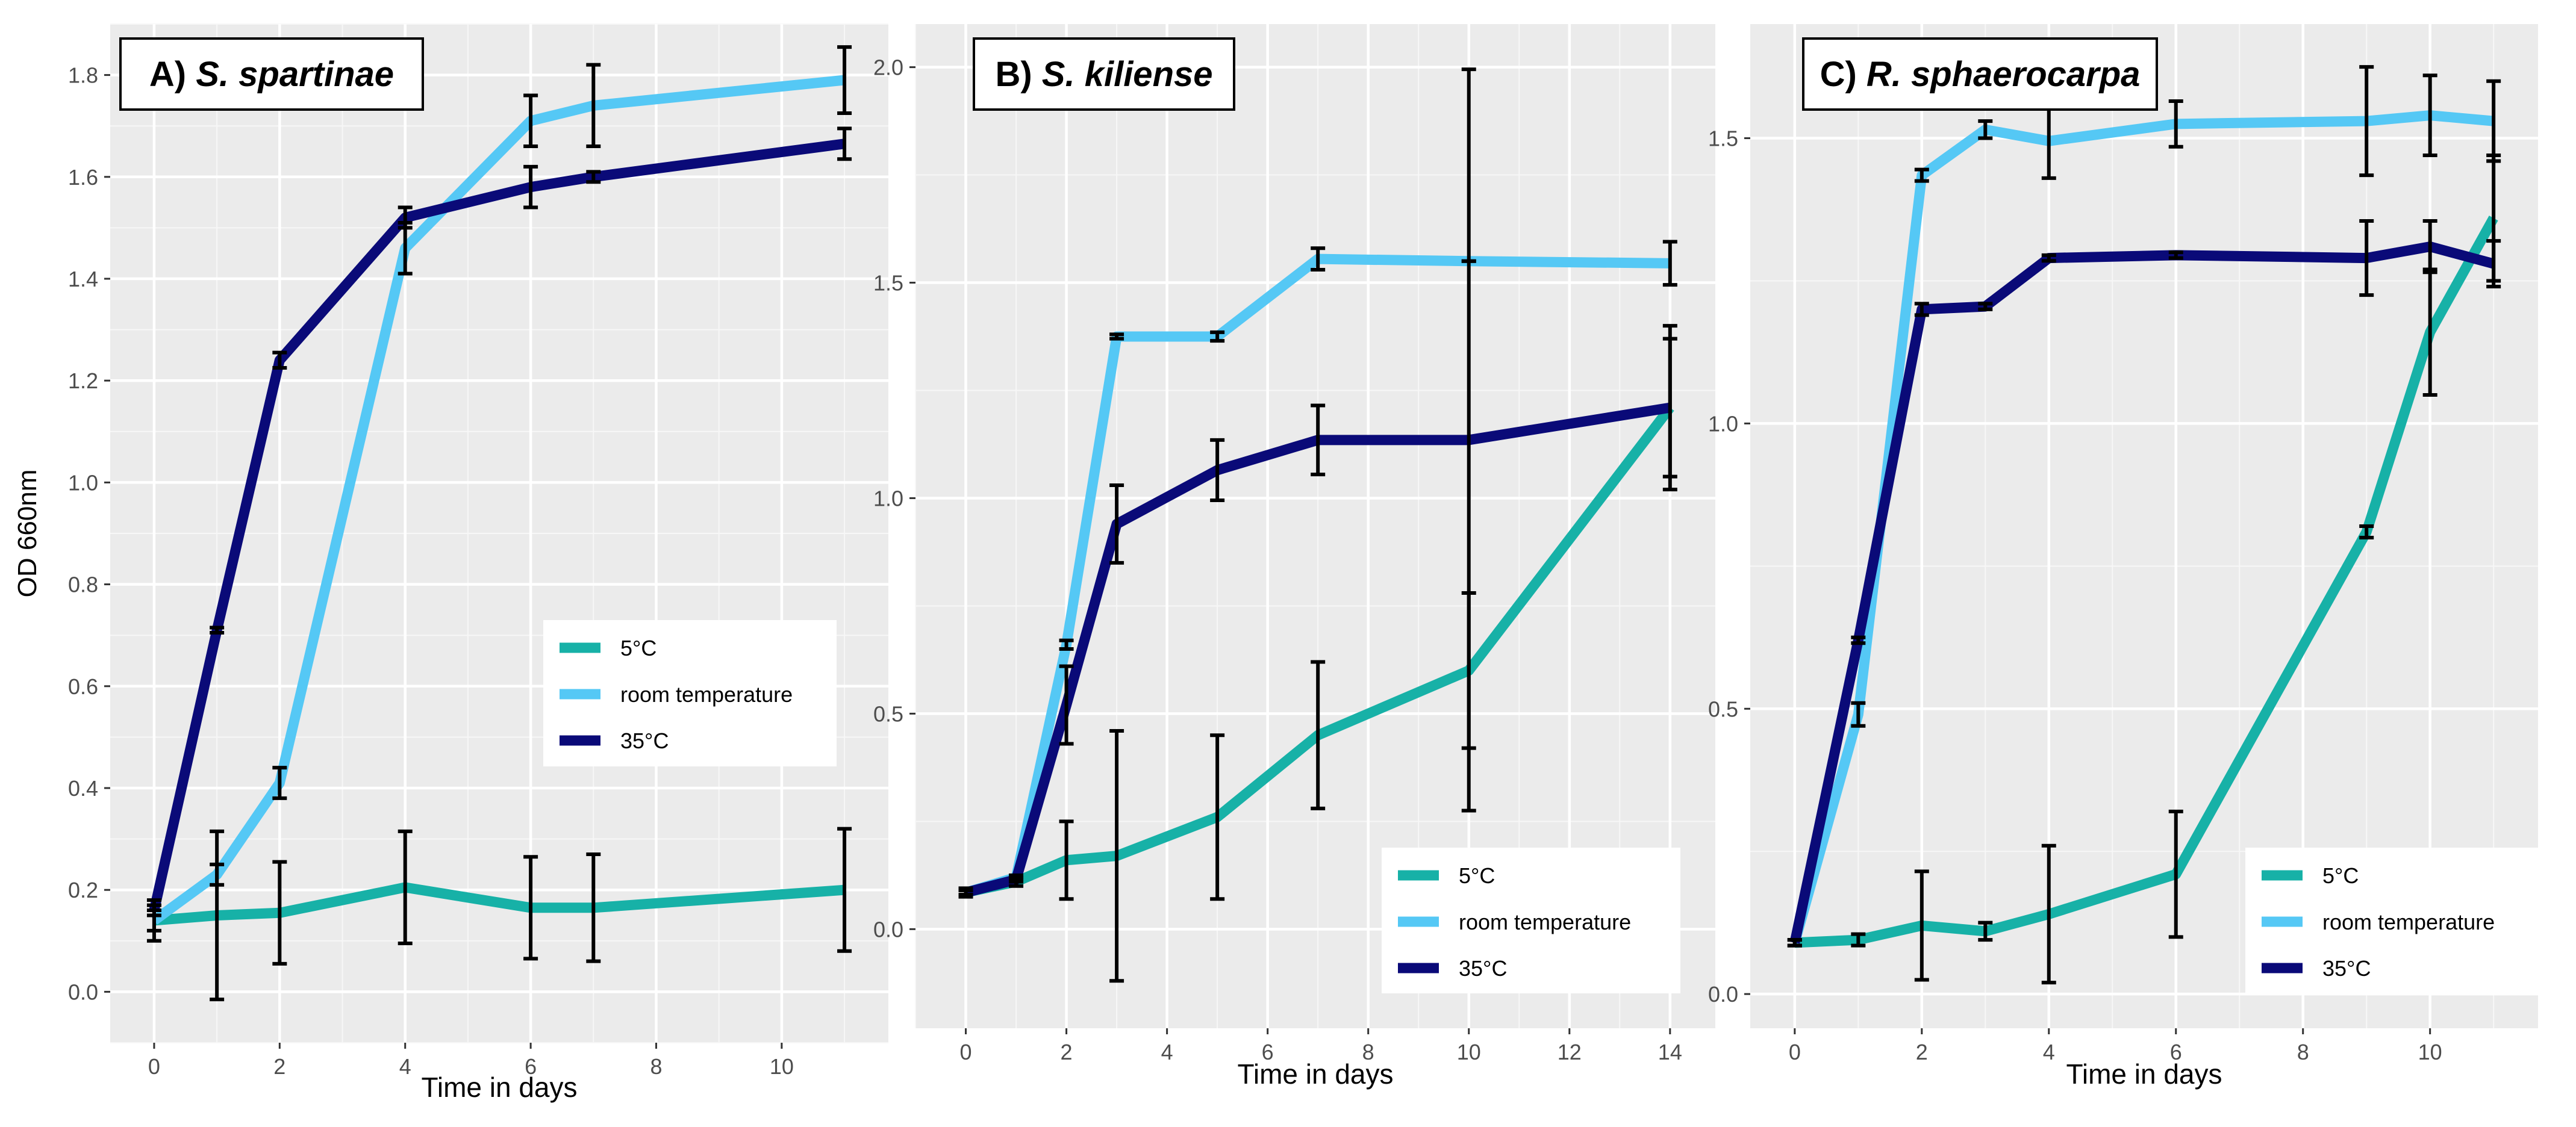 This screenshot has height=1127, width=2576. I want to click on y-tick-label: 0.8, so click(83, 585).